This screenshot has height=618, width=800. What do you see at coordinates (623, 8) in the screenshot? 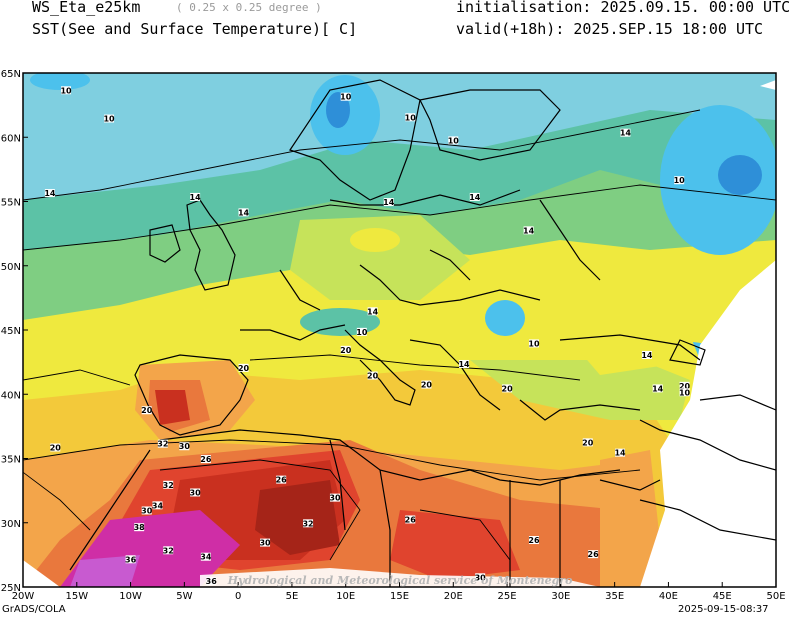
I see `init-time: initialisation: 2025.09.15. 00:00 UTC` at bounding box center [623, 8].